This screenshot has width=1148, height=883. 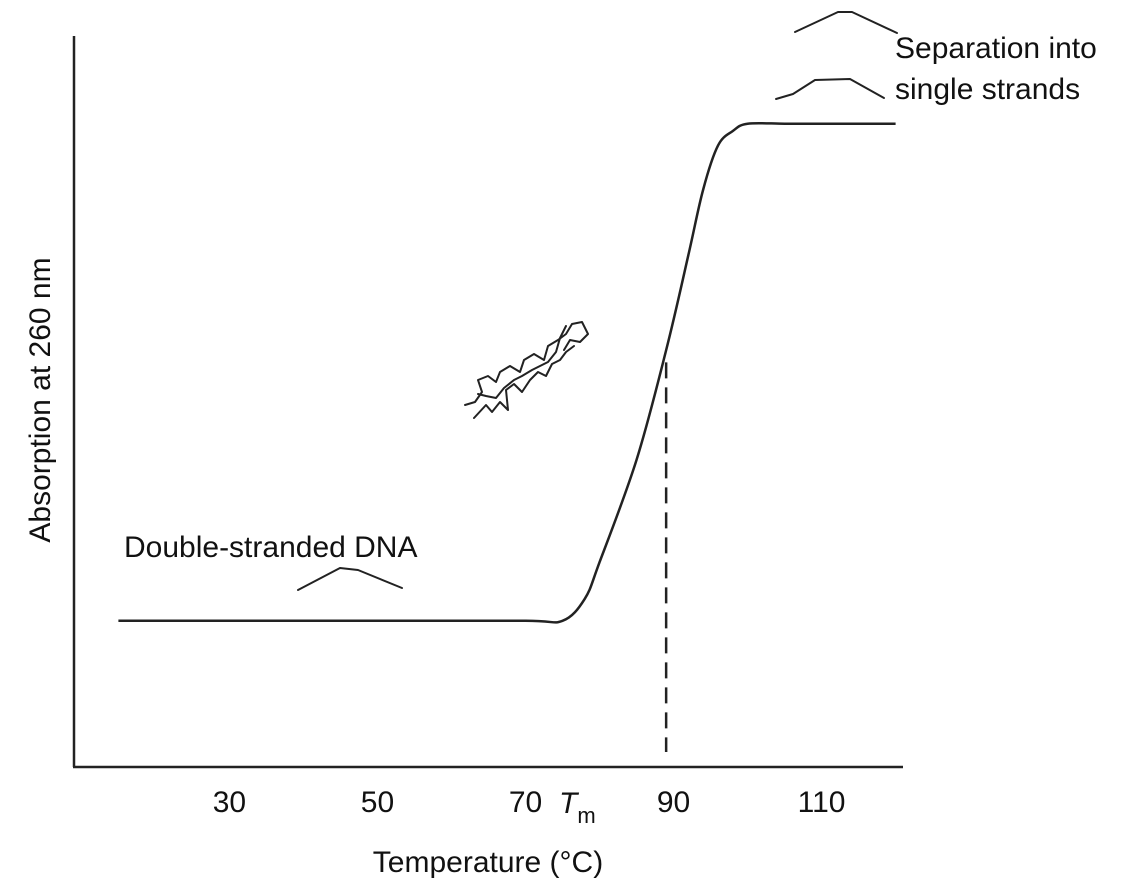 I want to click on unwinding-helix-icon, so click(x=526, y=370).